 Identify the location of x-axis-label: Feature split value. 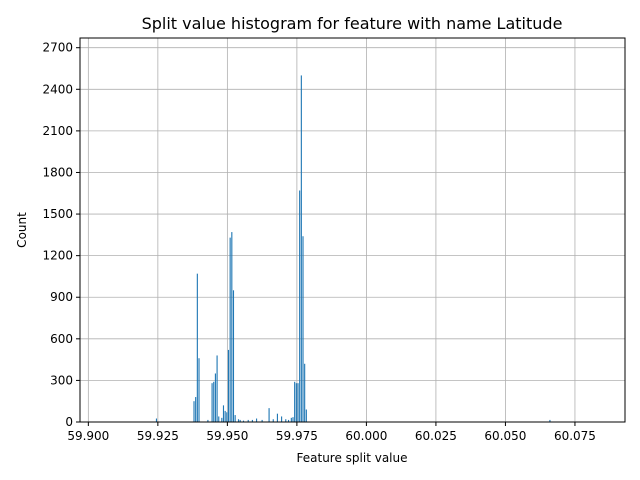
(352, 458).